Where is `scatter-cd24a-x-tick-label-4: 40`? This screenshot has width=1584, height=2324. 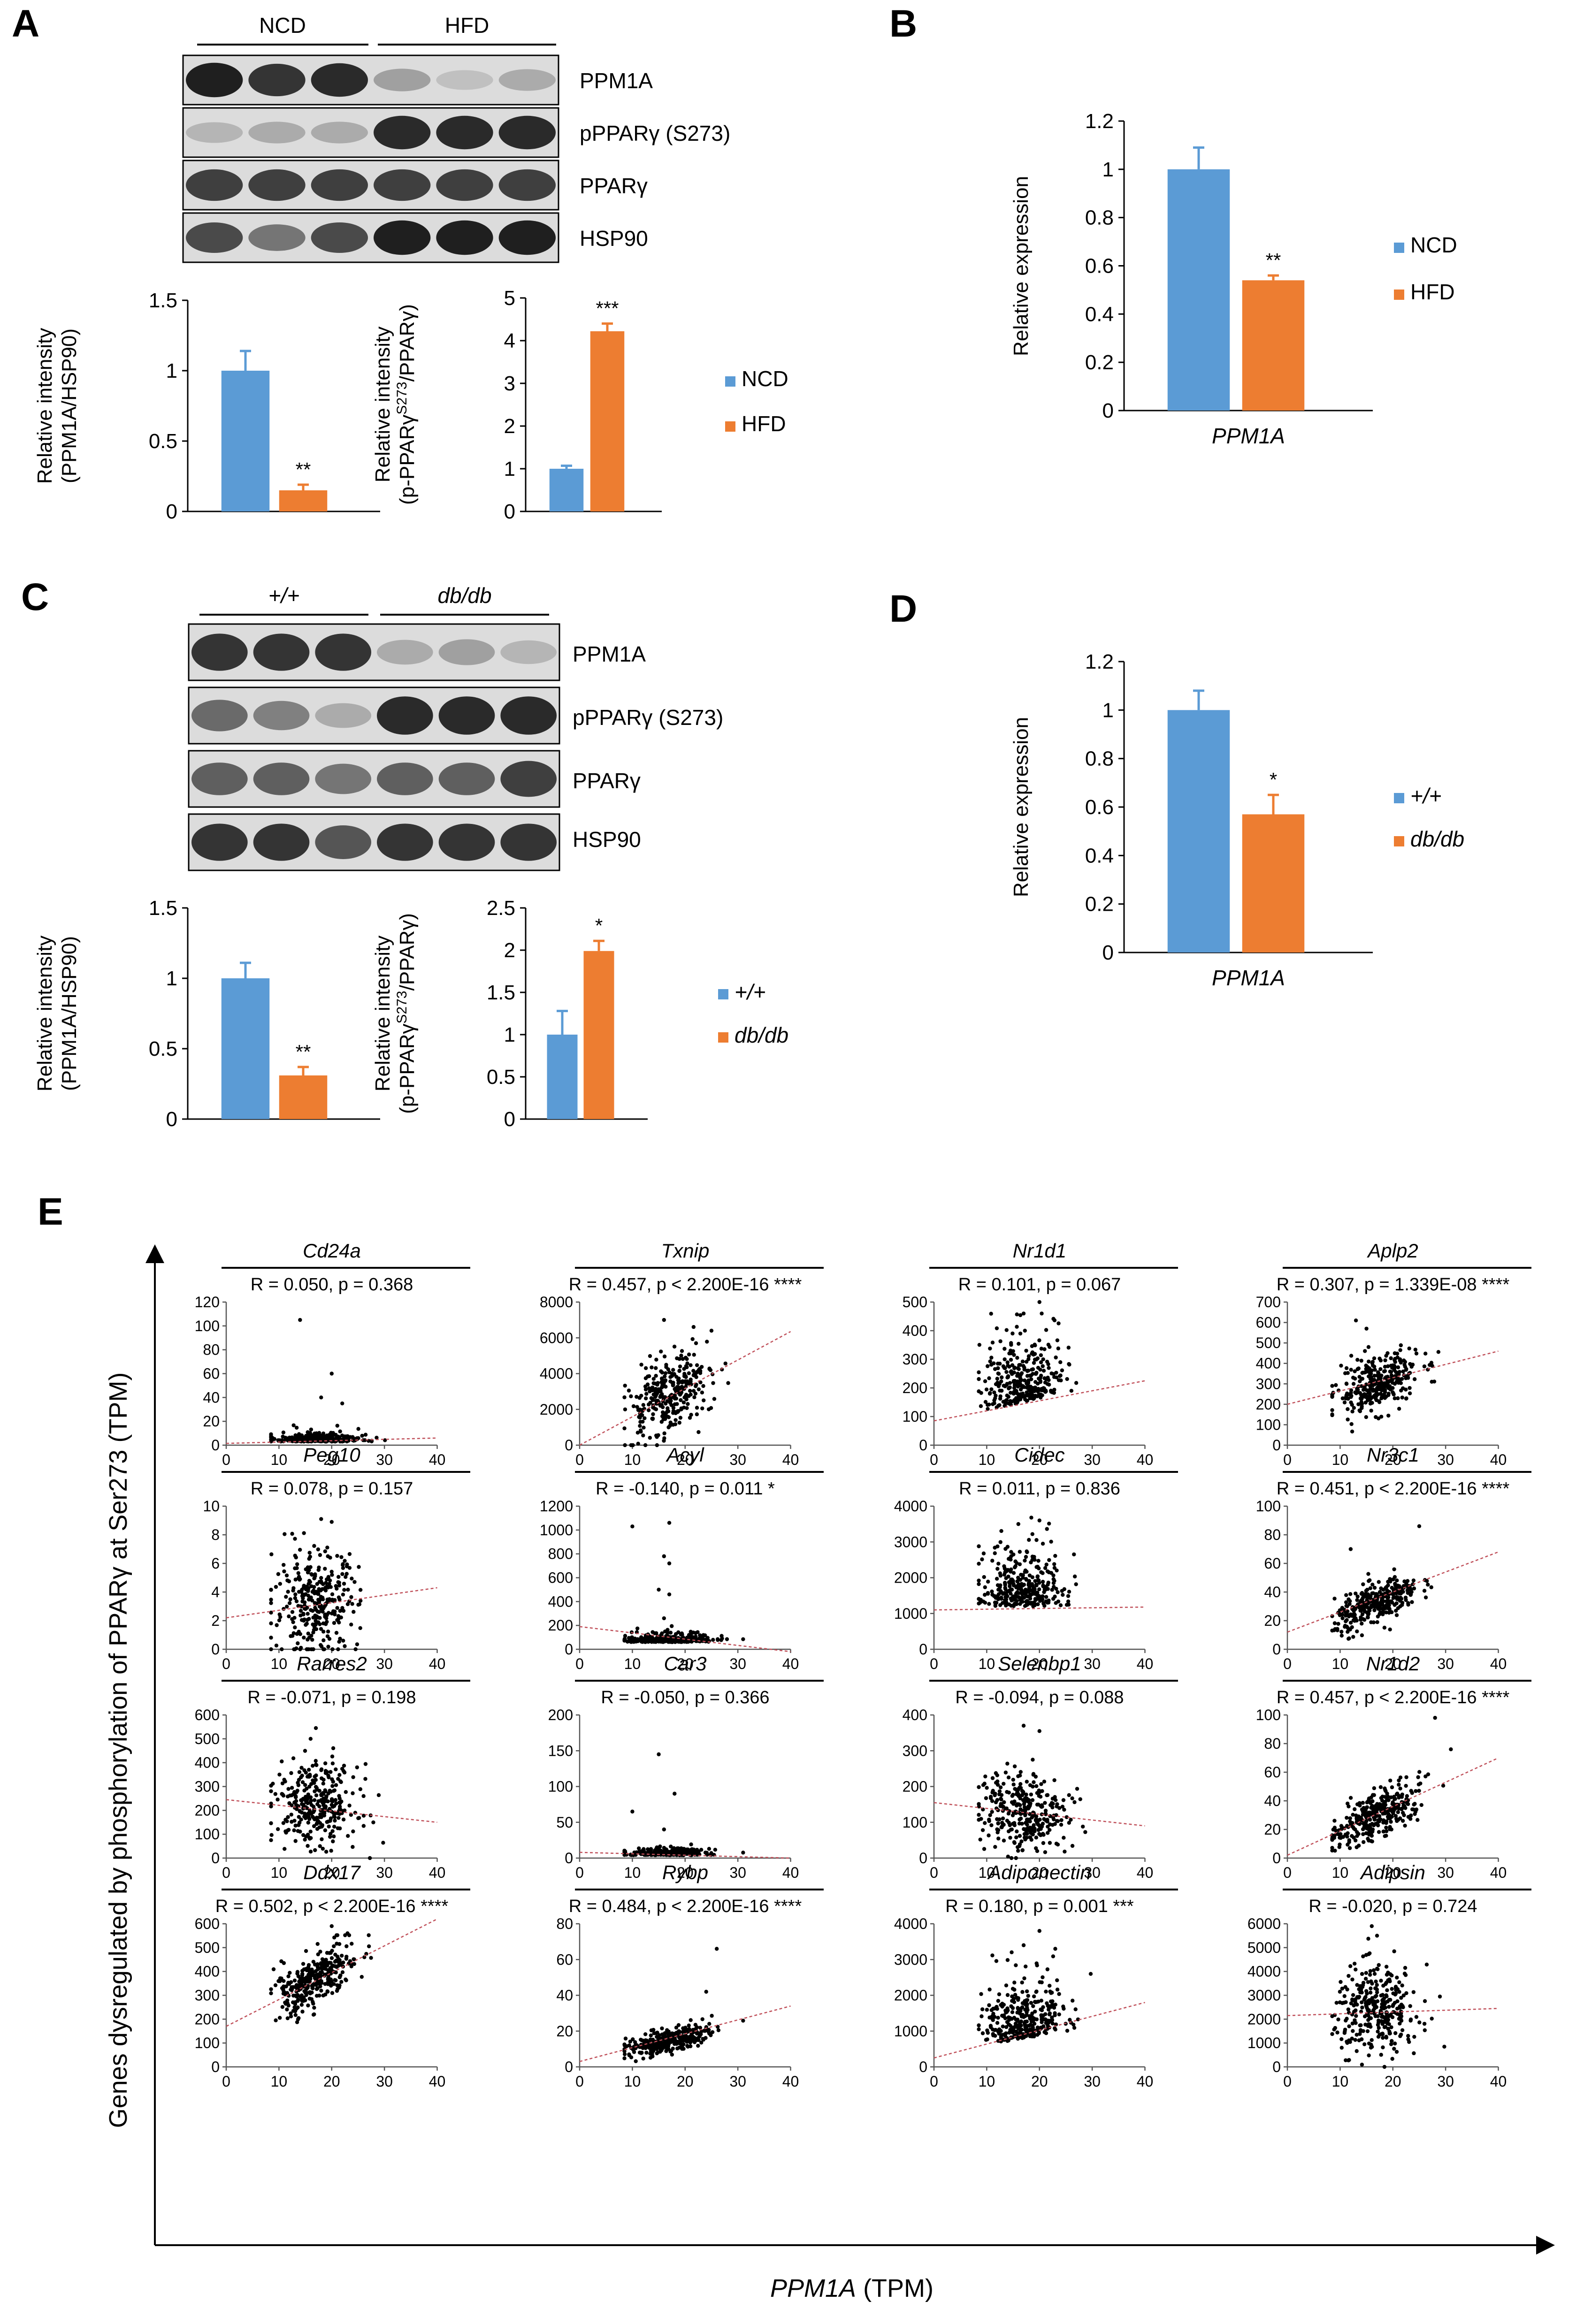 scatter-cd24a-x-tick-label-4: 40 is located at coordinates (437, 1460).